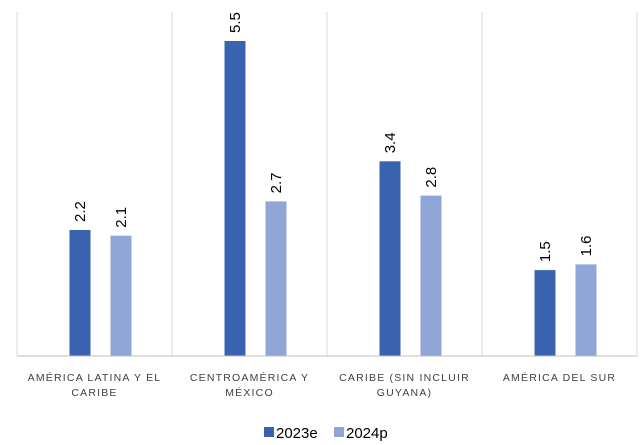 The image size is (640, 445). Describe the element at coordinates (249, 377) in the screenshot. I see `category-label-1-0: CENTROAMÉRICA Y` at that location.